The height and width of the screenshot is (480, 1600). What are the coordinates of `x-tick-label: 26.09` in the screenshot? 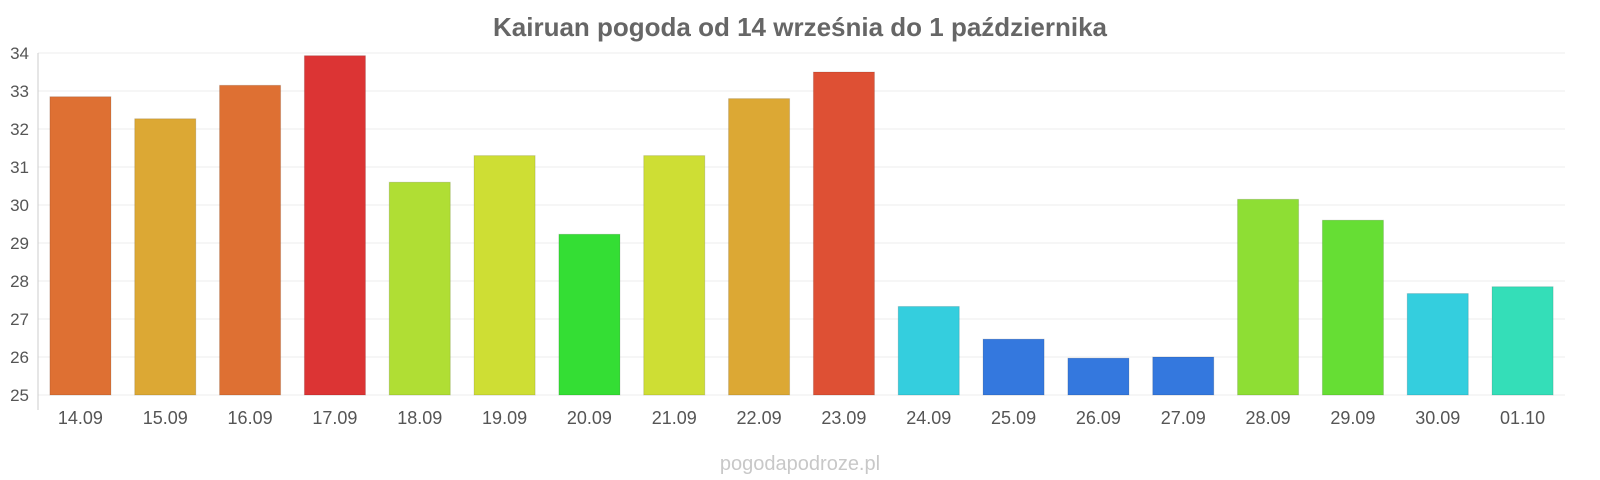 It's located at (1098, 418).